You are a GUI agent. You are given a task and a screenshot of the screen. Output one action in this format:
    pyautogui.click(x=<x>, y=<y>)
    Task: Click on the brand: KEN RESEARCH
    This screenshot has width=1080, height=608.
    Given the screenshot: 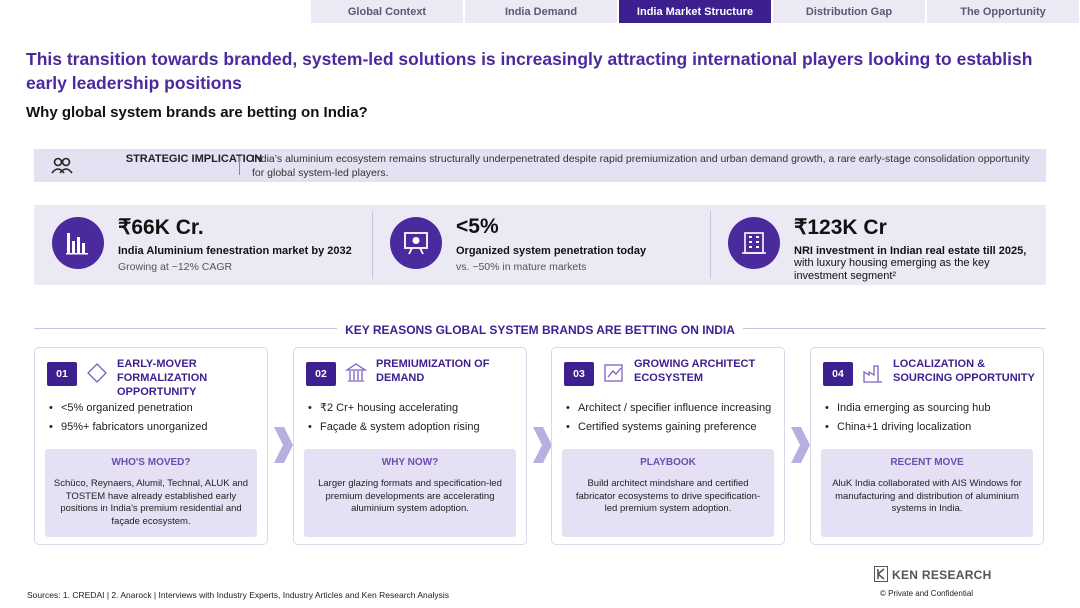 What is the action you would take?
    pyautogui.click(x=942, y=575)
    